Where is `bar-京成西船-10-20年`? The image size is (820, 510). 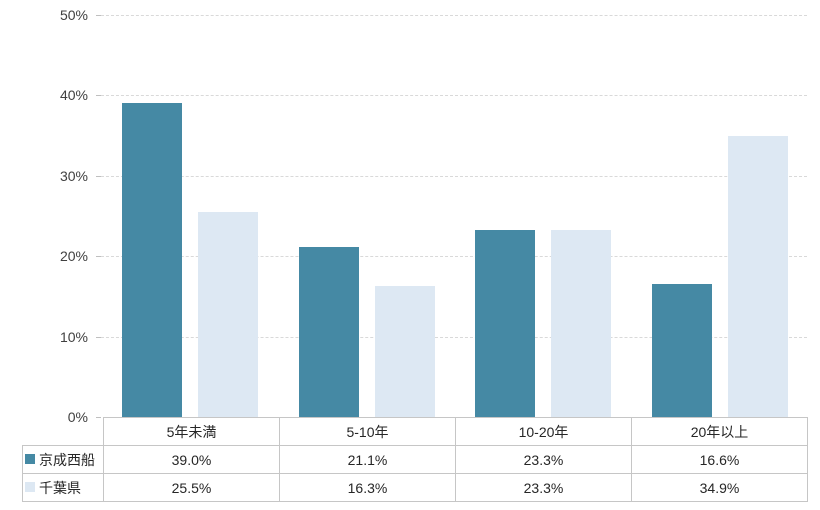 bar-京成西船-10-20年 is located at coordinates (505, 323).